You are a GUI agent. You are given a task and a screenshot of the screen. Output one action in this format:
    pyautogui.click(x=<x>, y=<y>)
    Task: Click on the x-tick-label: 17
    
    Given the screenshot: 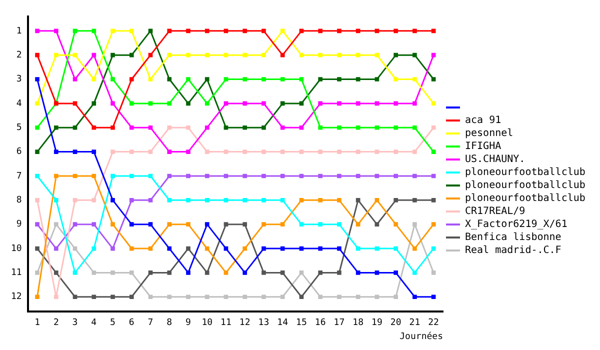 What is the action you would take?
    pyautogui.click(x=339, y=323)
    